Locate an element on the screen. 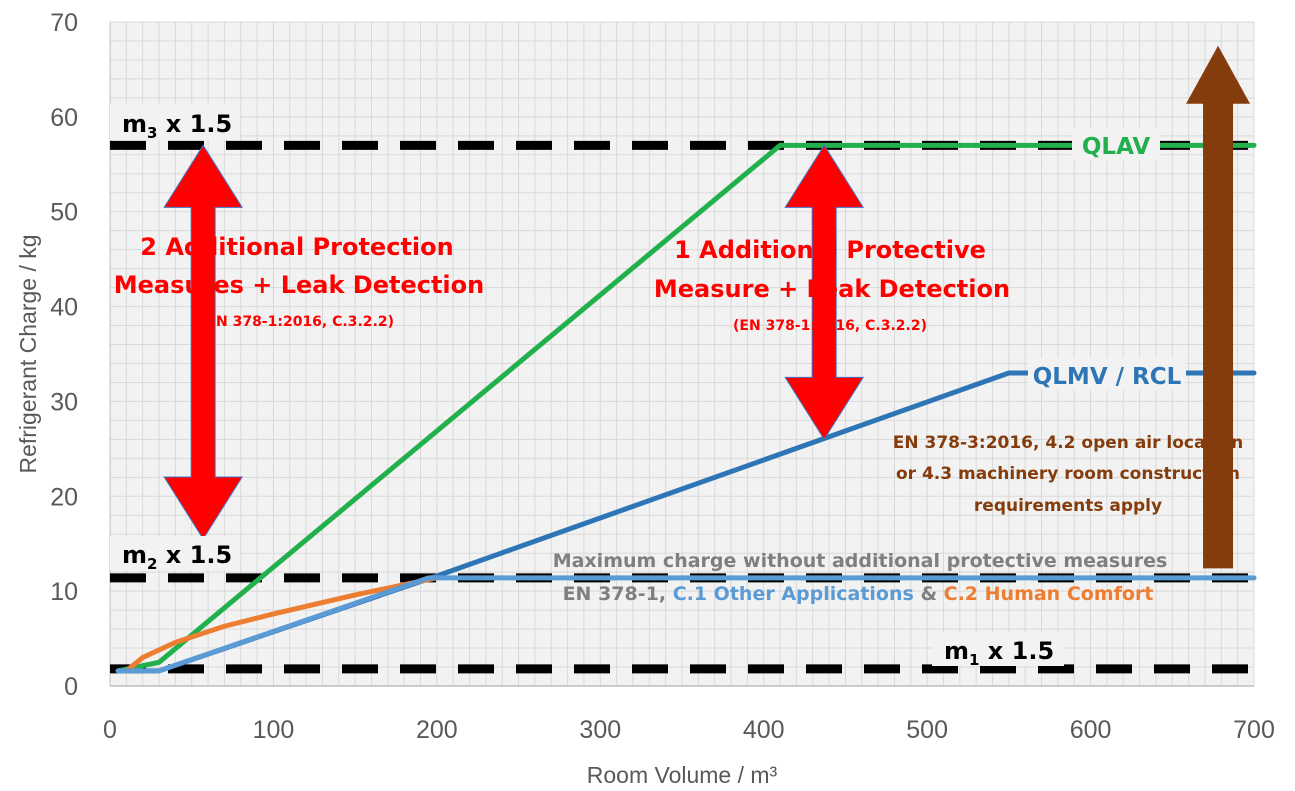 This screenshot has width=1295, height=791. zone-two-ref: (EN 378-1:2016, C.3.2.2) is located at coordinates (297, 322).